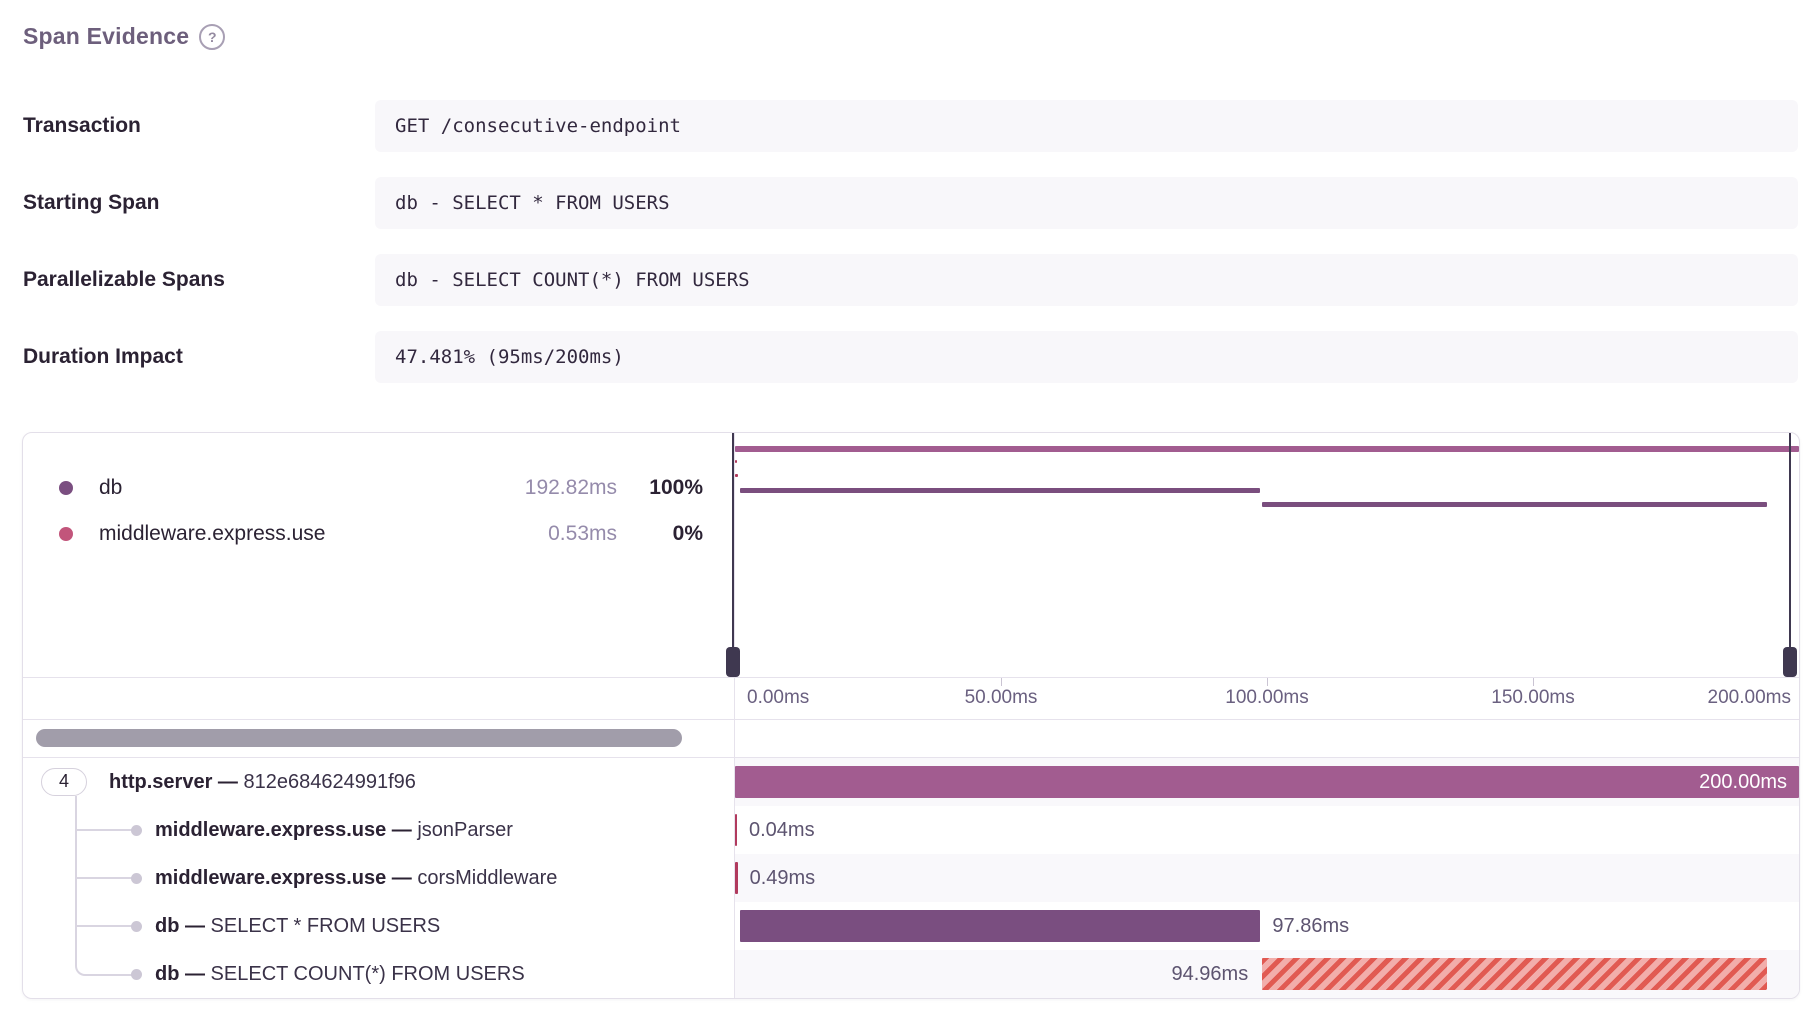 The height and width of the screenshot is (1020, 1820). Describe the element at coordinates (1086, 280) in the screenshot. I see `field-value: db - SELECT COUNT(*) FROM USERS` at that location.